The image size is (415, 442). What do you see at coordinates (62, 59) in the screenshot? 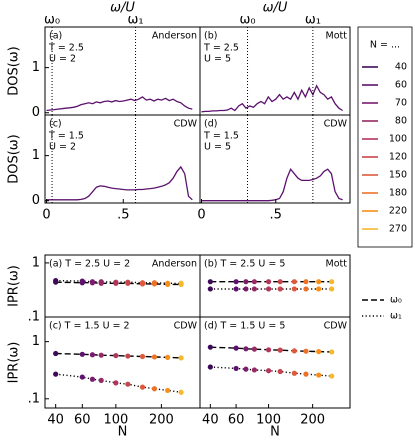
I see `panel-note: U = 2` at bounding box center [62, 59].